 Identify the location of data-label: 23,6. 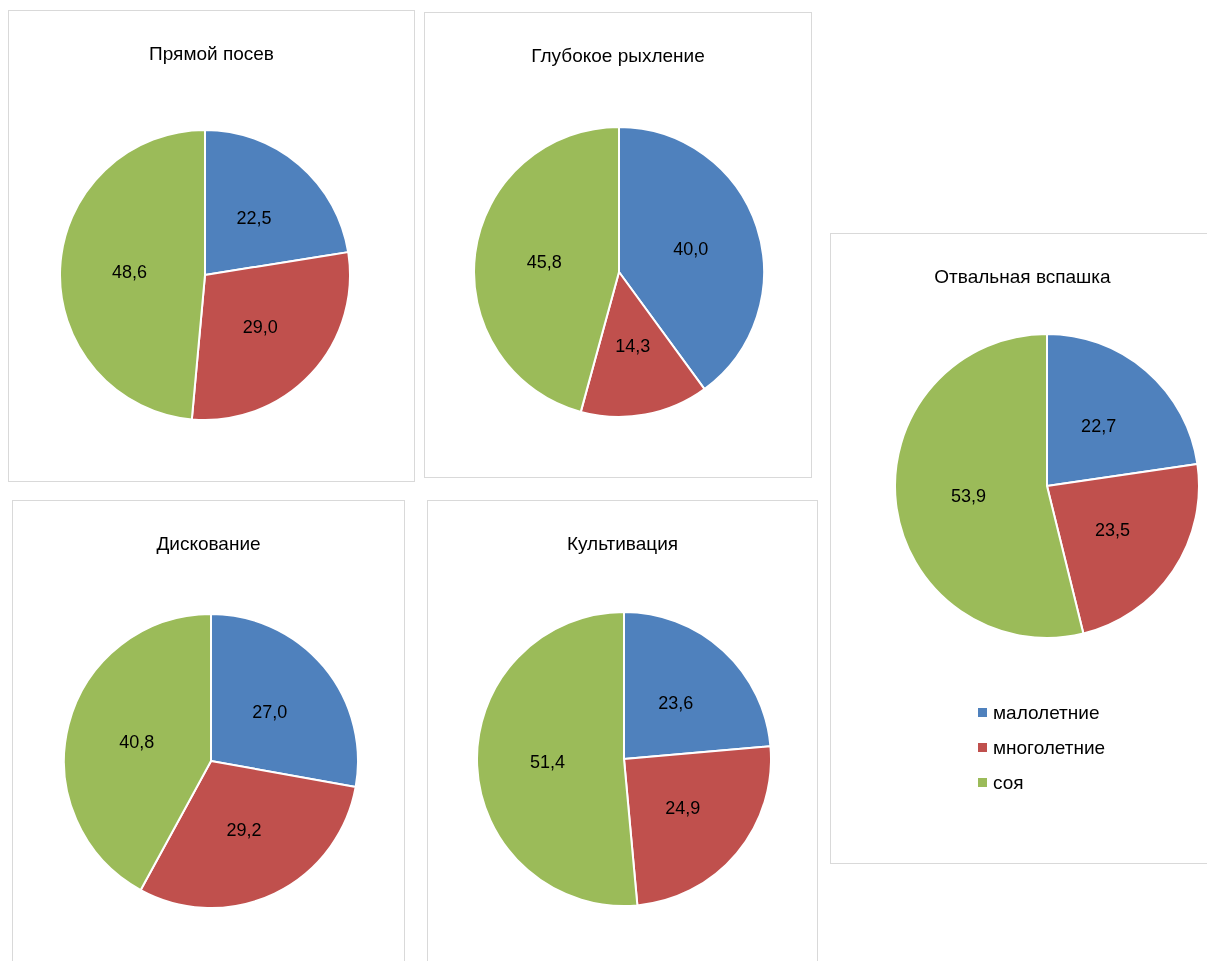
(676, 702).